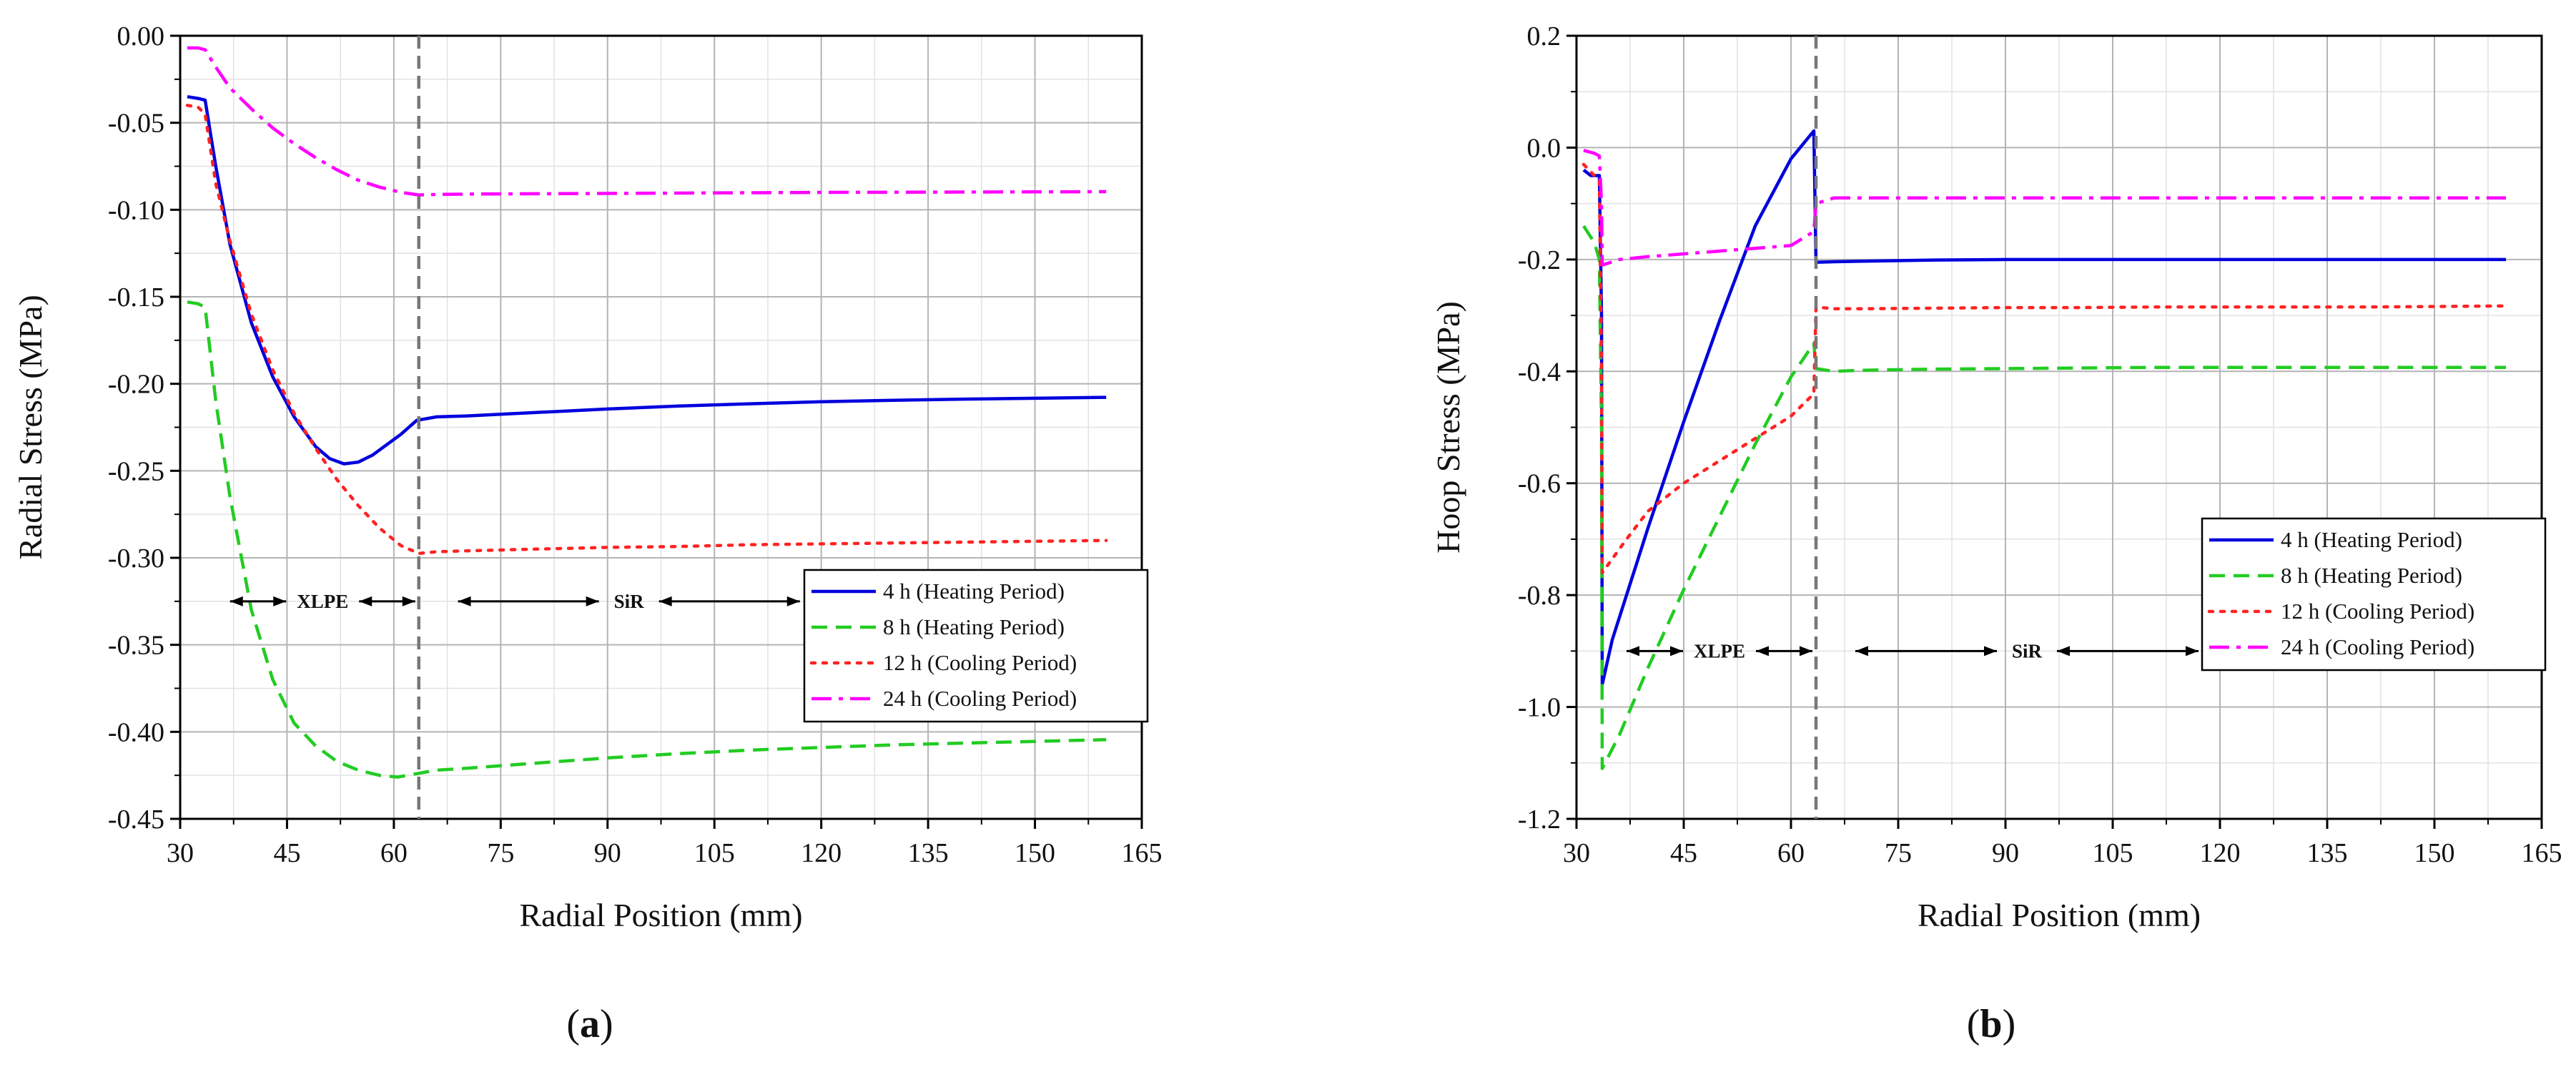  Describe the element at coordinates (1539, 596) in the screenshot. I see `y-tick-label: -0.8` at that location.